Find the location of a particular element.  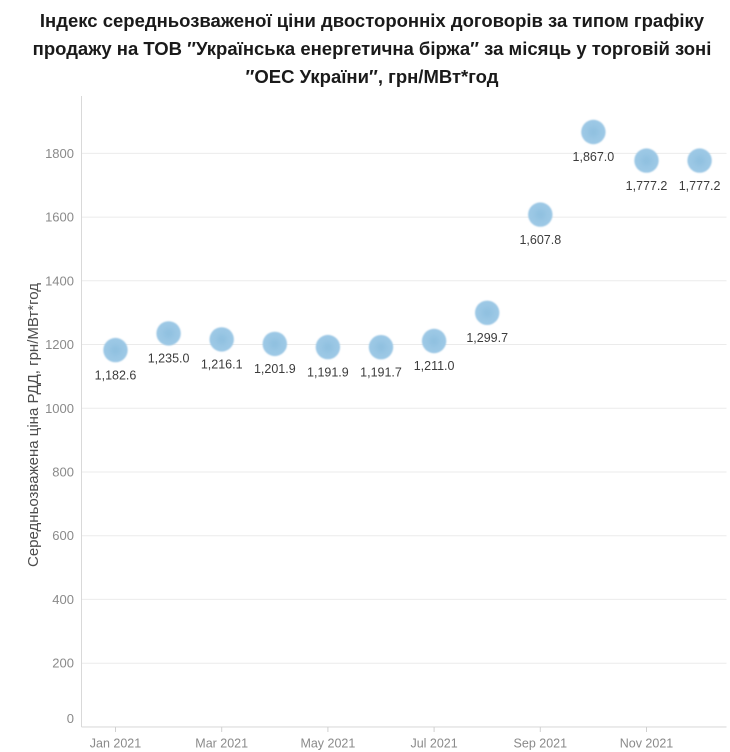

svg-text:Середньозважена ціна РДД, грн/: Середньозважена ціна РДД, грн/МВт*год is located at coordinates (33, 425).